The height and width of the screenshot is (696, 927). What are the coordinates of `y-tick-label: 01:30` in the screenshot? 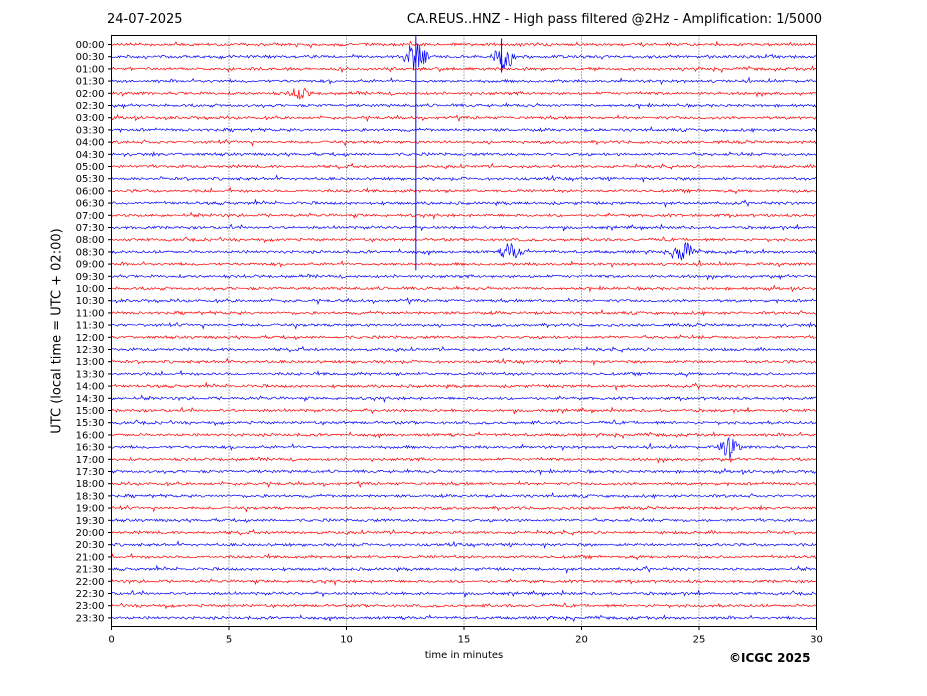 It's located at (90, 82).